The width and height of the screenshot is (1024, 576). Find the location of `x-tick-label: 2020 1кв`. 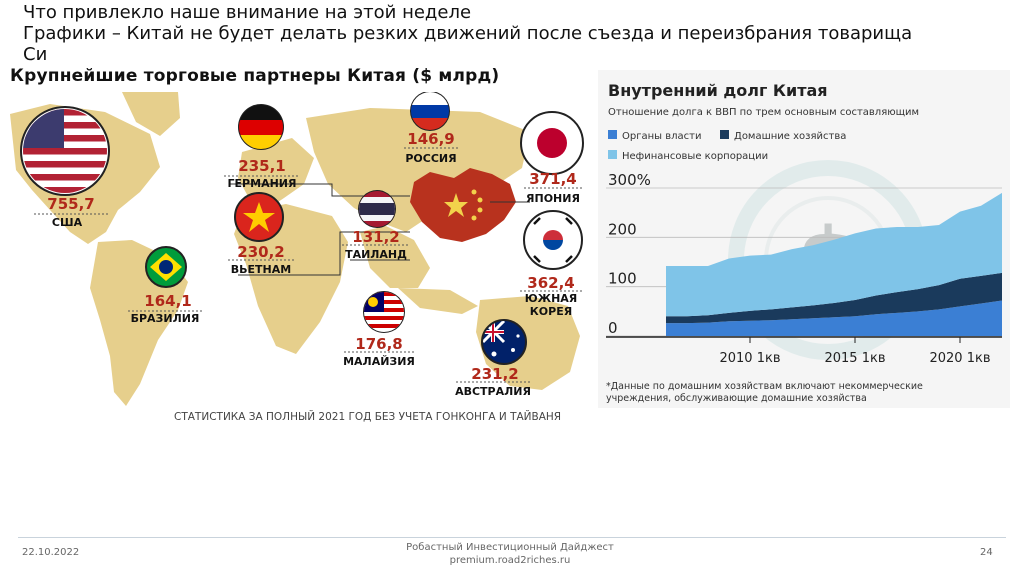

x-tick-label: 2020 1кв is located at coordinates (959, 358).